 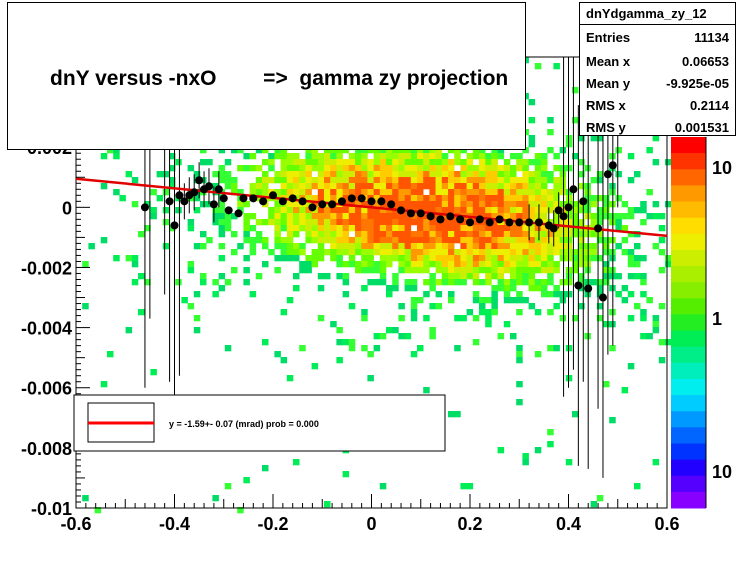 I want to click on stats-key: Mean y, so click(x=608, y=83).